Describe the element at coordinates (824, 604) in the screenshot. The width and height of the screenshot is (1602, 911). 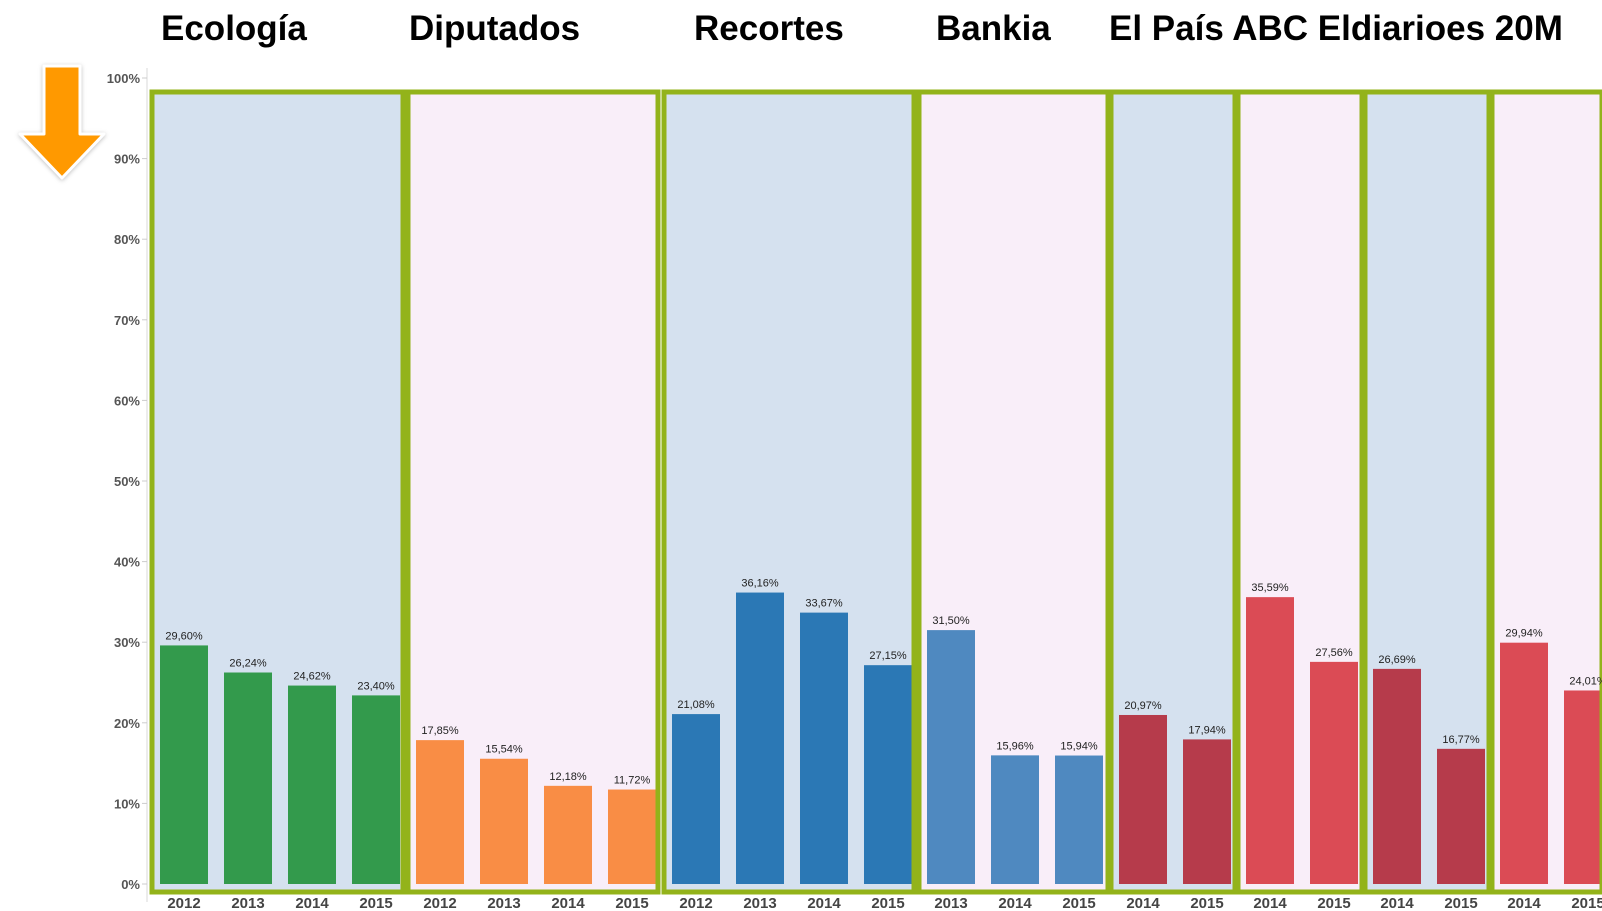
I see `data-label: 33,67%` at that location.